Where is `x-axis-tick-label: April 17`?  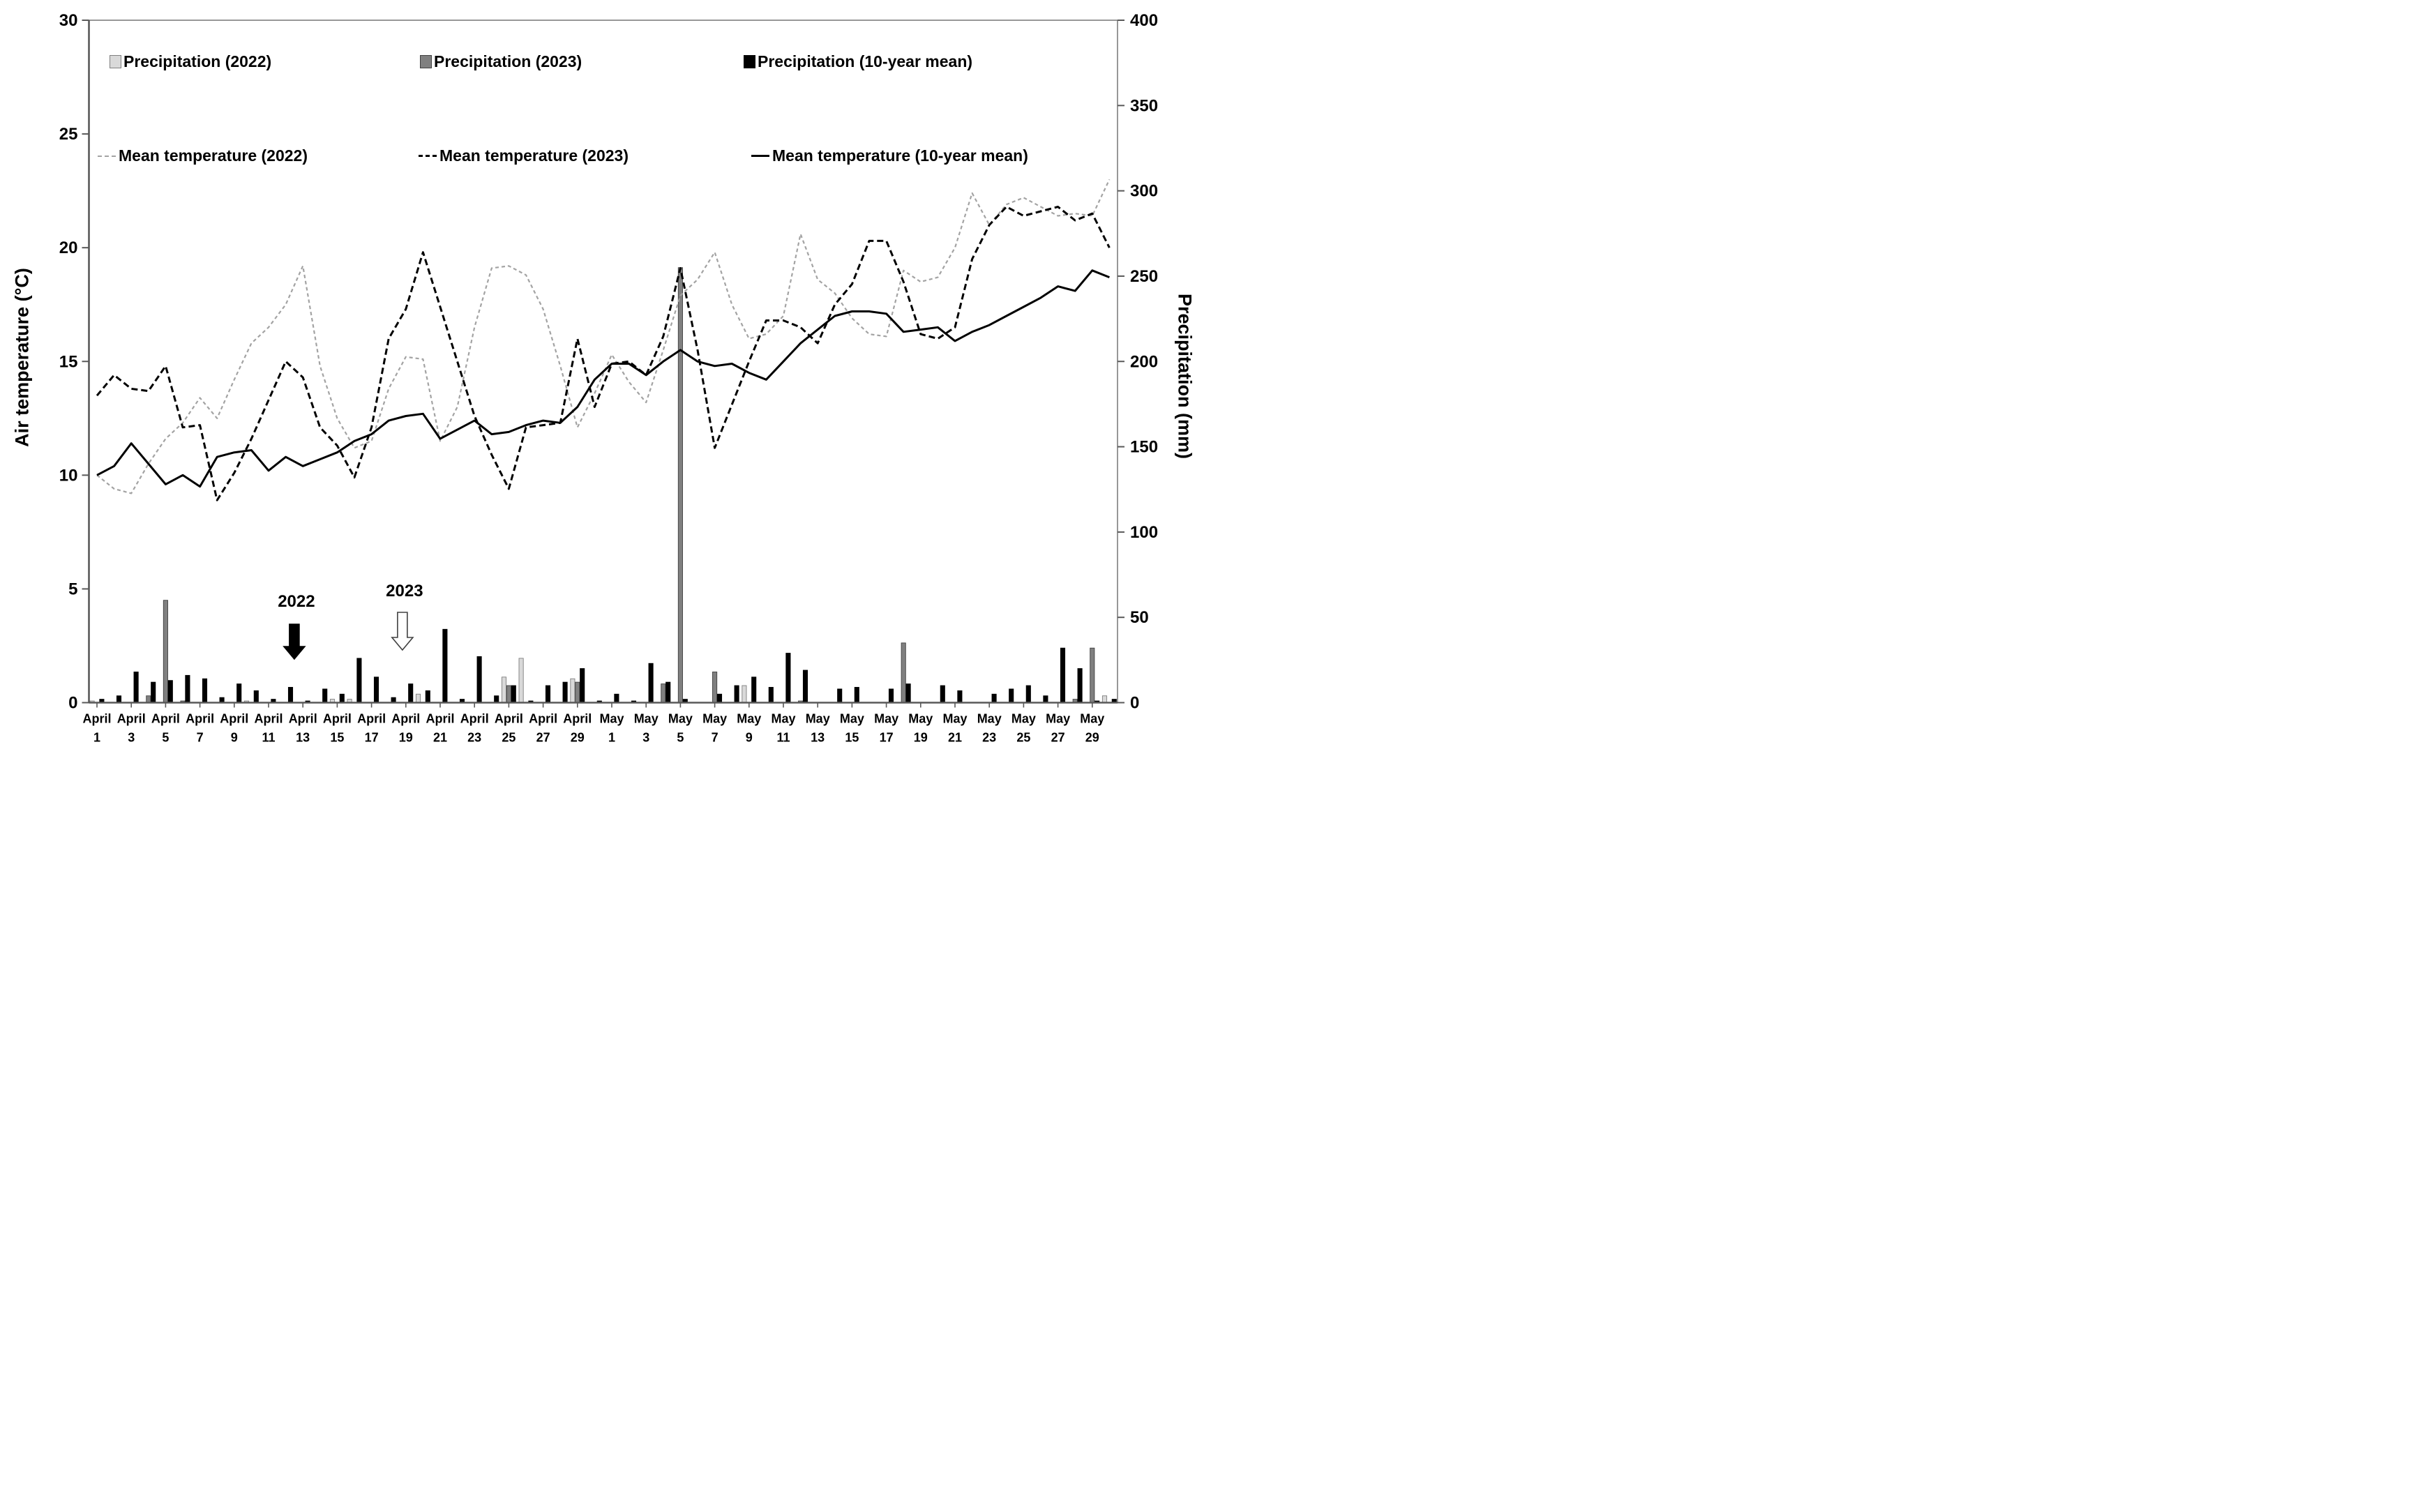
x-axis-tick-label: April 17 is located at coordinates (371, 729).